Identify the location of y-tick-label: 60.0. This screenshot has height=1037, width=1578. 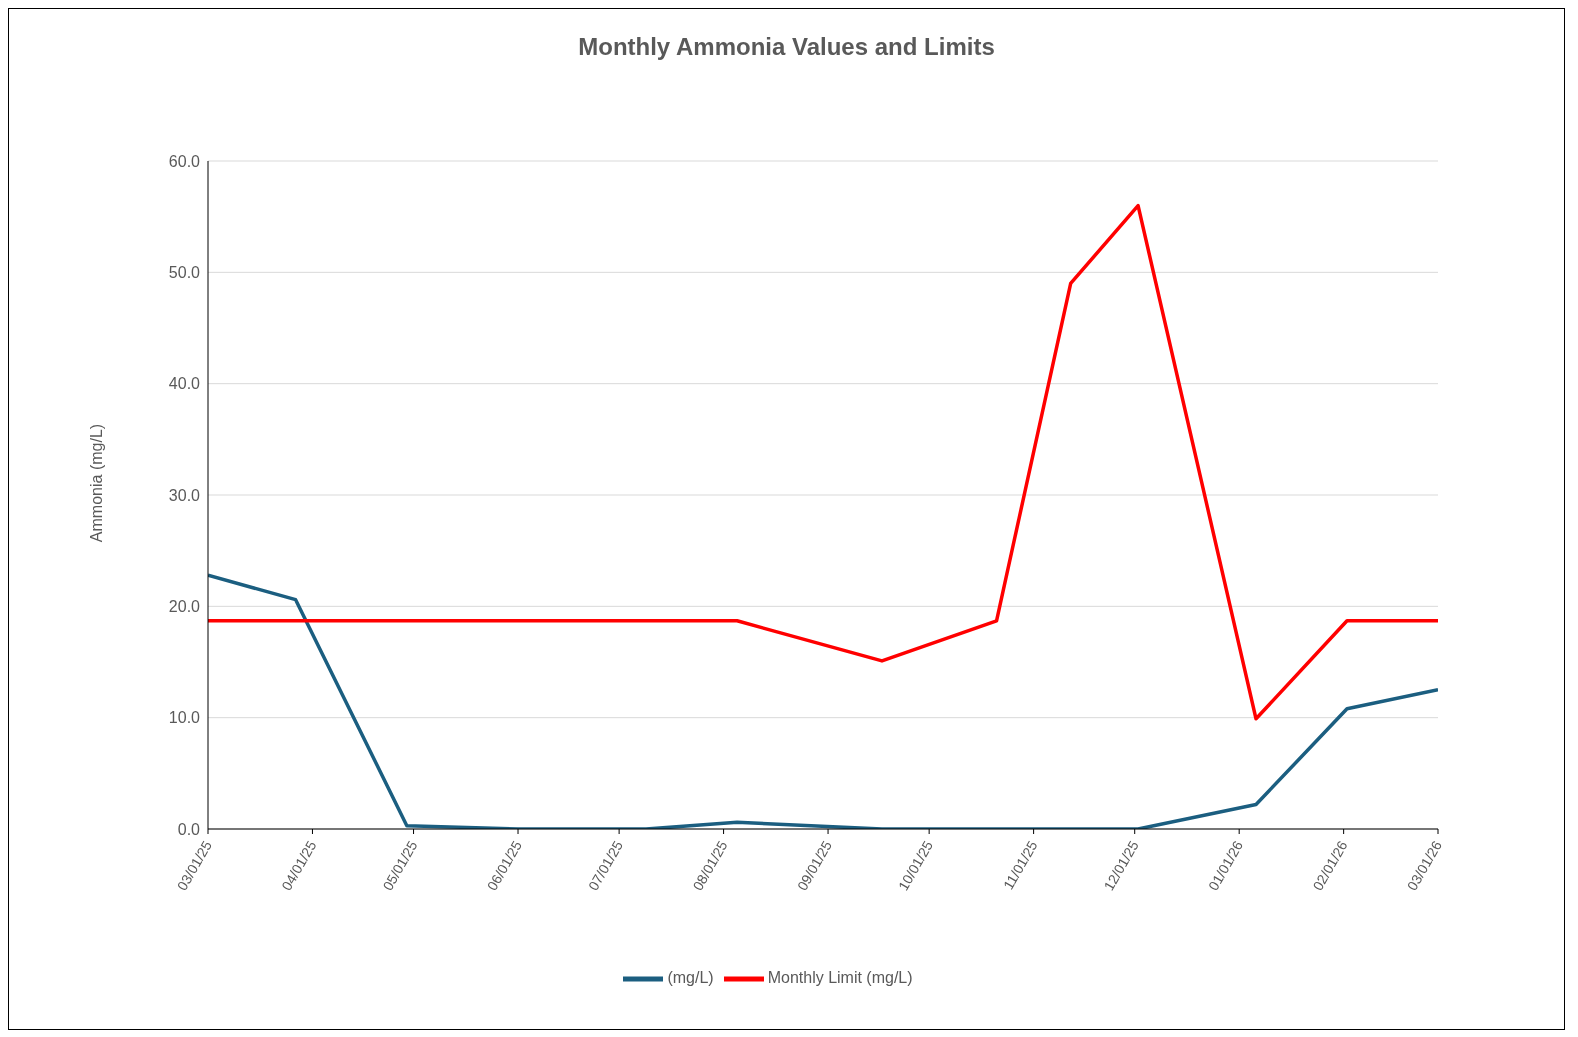
(184, 161).